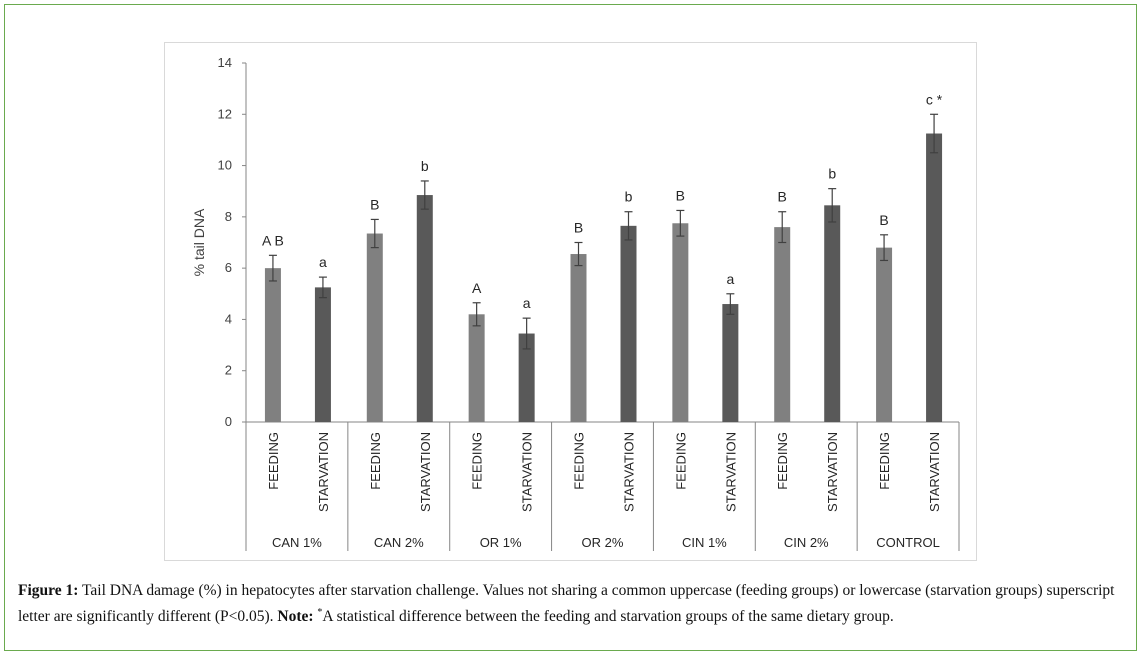 The height and width of the screenshot is (657, 1143). Describe the element at coordinates (501, 542) in the screenshot. I see `group-label: OR 1%` at that location.